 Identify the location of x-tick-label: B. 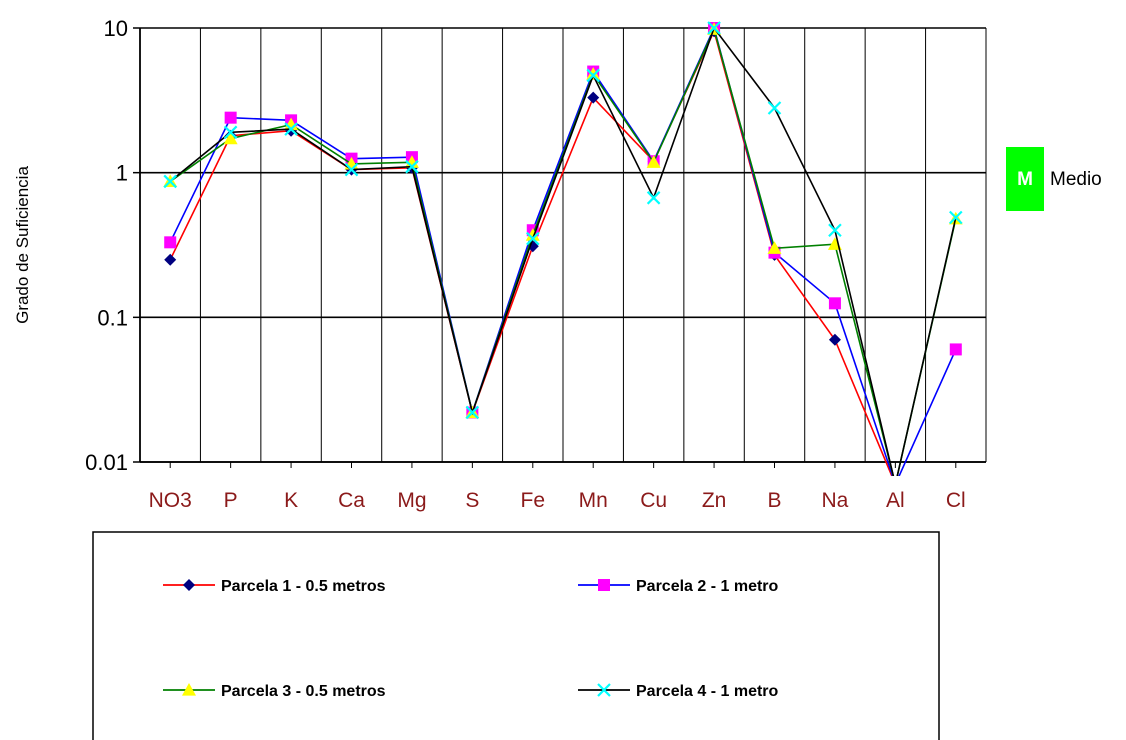
(774, 500).